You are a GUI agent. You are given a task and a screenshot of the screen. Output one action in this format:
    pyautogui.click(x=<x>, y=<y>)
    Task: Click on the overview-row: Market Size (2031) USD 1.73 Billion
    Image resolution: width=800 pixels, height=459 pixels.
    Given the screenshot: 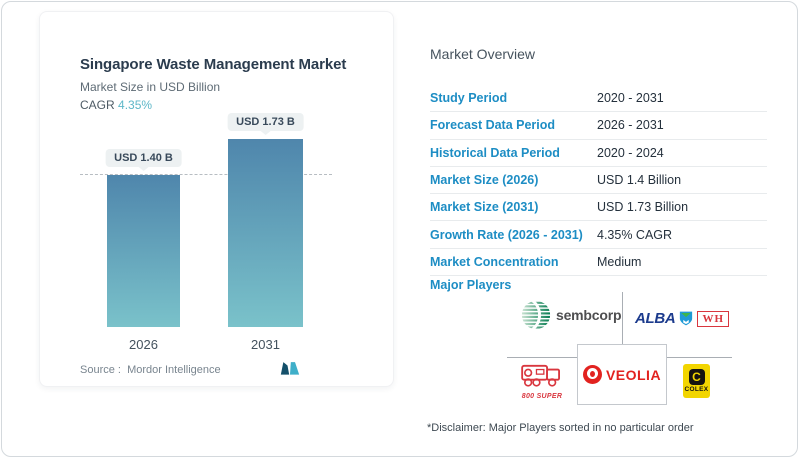 What is the action you would take?
    pyautogui.click(x=598, y=208)
    